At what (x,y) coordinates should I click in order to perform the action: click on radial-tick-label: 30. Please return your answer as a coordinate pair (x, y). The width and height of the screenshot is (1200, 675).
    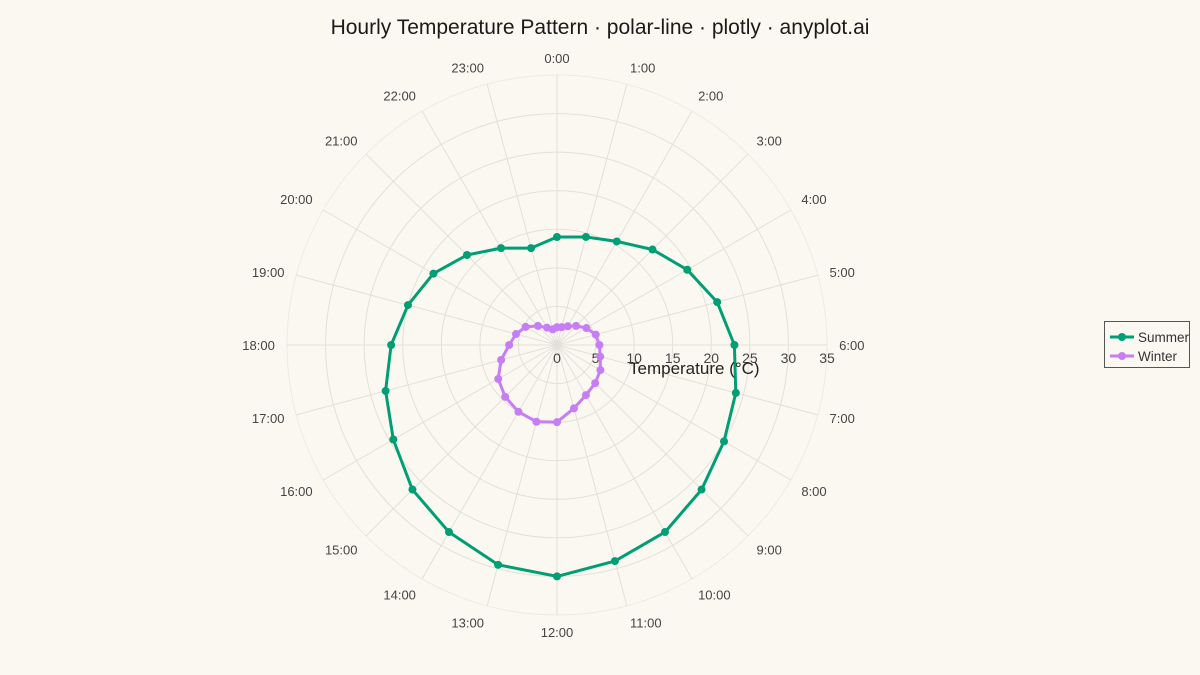
    Looking at the image, I should click on (789, 358).